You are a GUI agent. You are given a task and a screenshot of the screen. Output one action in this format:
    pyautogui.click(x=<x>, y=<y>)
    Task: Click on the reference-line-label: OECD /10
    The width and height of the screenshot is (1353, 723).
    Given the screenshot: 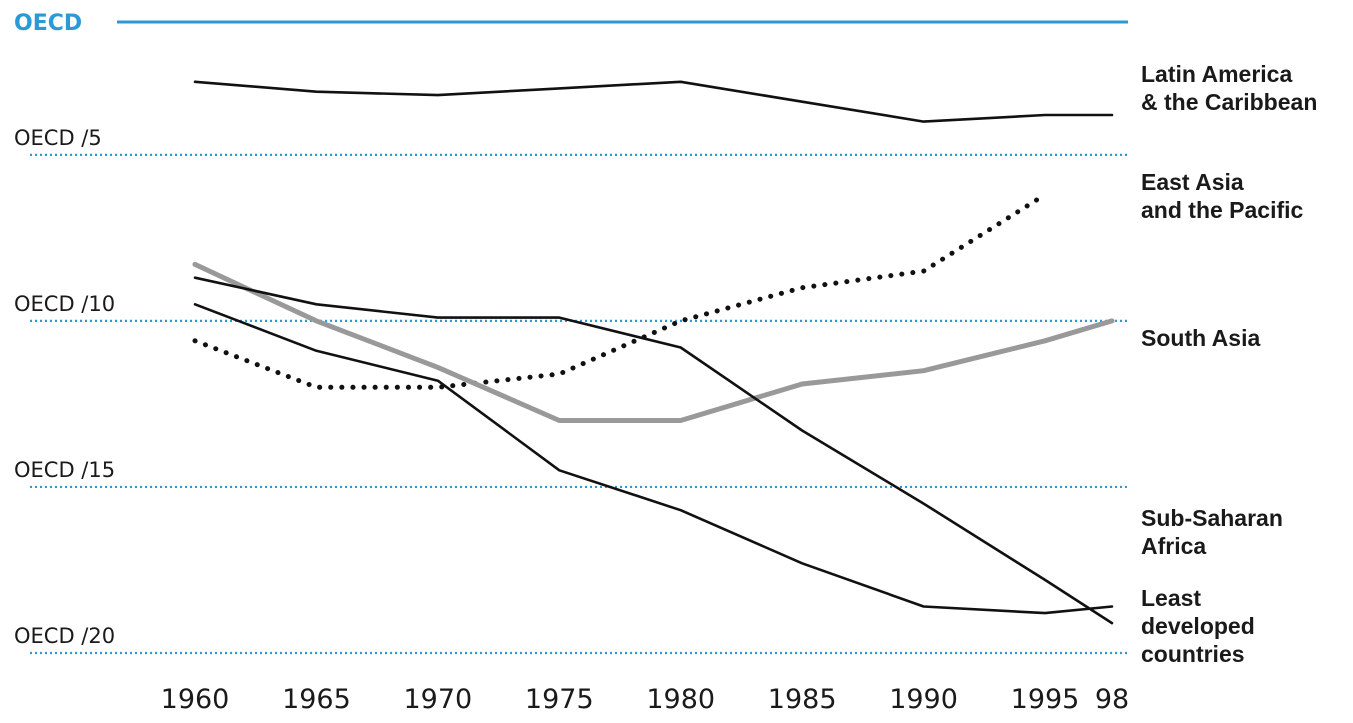 What is the action you would take?
    pyautogui.click(x=64, y=304)
    